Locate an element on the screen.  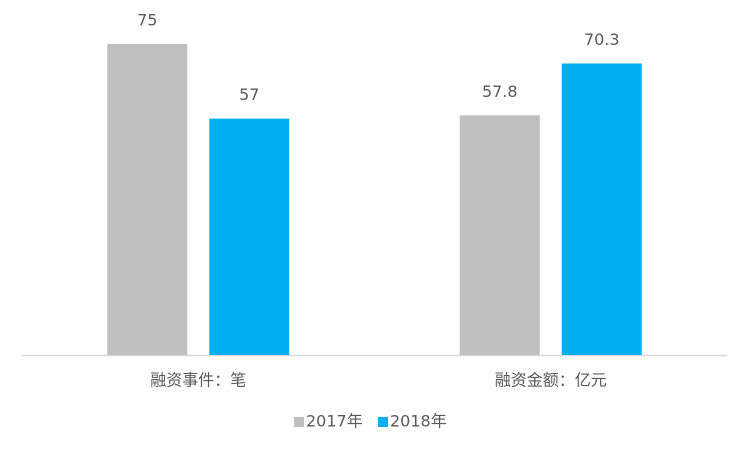
data-label: 70.3 is located at coordinates (602, 39).